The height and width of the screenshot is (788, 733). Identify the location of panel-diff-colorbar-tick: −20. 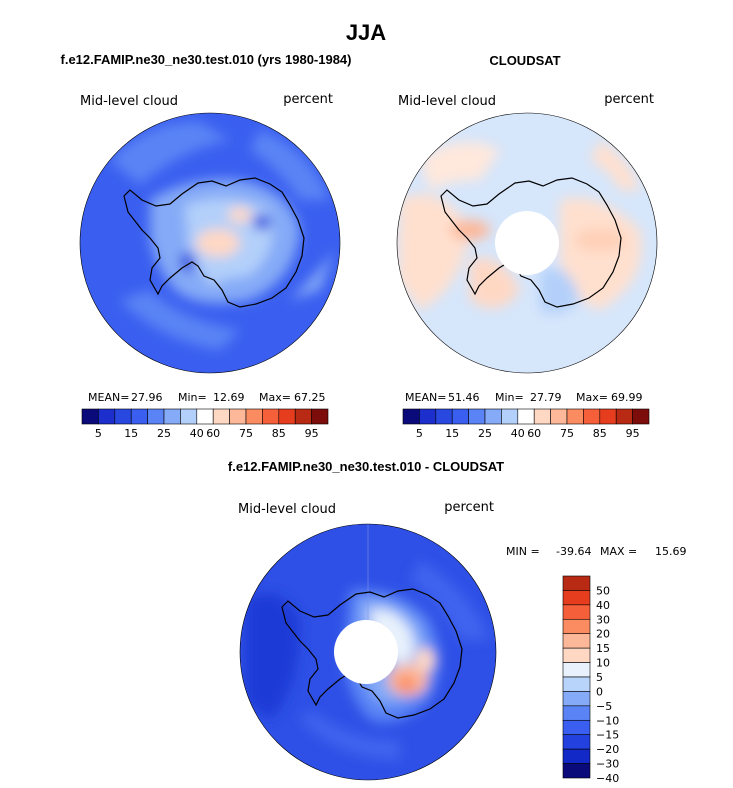
(607, 749).